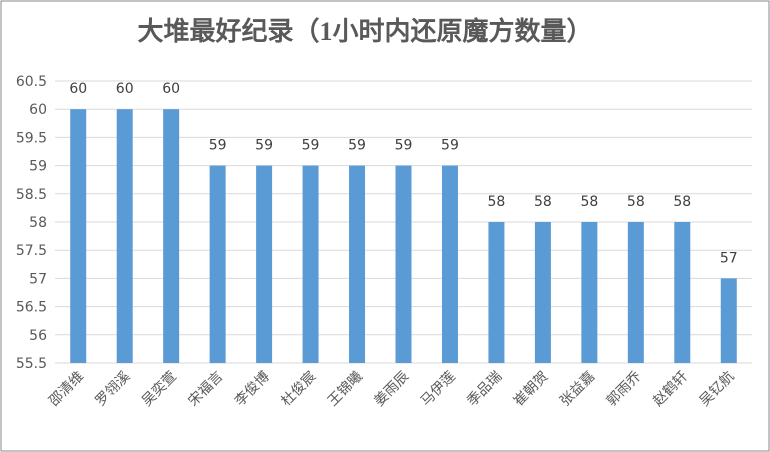 Image resolution: width=770 pixels, height=452 pixels. I want to click on chart-title: 大堆最好纪录（1小时内还原魔方数量）, so click(364, 31).